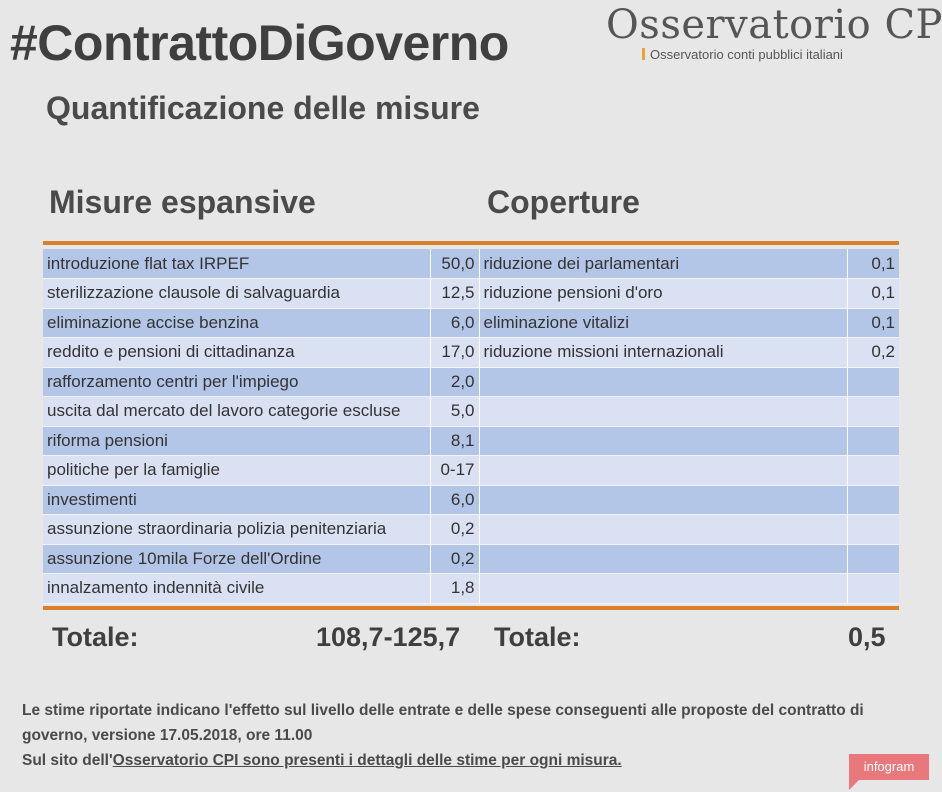  Describe the element at coordinates (259, 43) in the screenshot. I see `page-hashtag-title: #ContrattoDiGoverno` at that location.